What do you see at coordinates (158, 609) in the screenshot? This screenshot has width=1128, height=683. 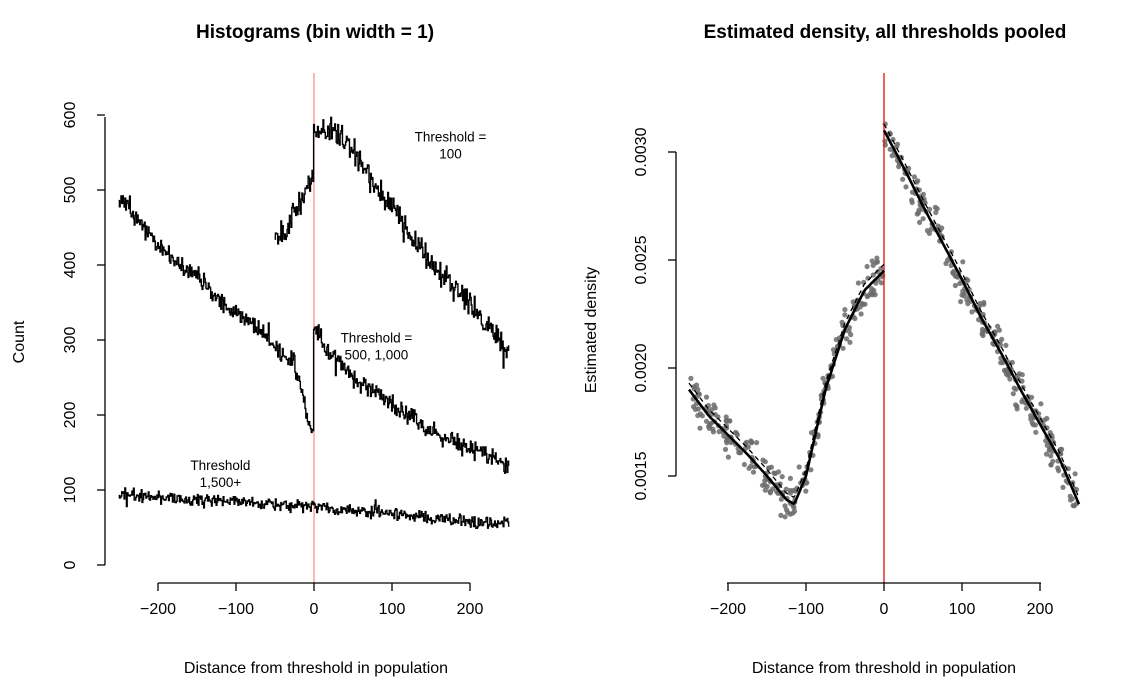 I see `histogram-x-tick-label: −200` at bounding box center [158, 609].